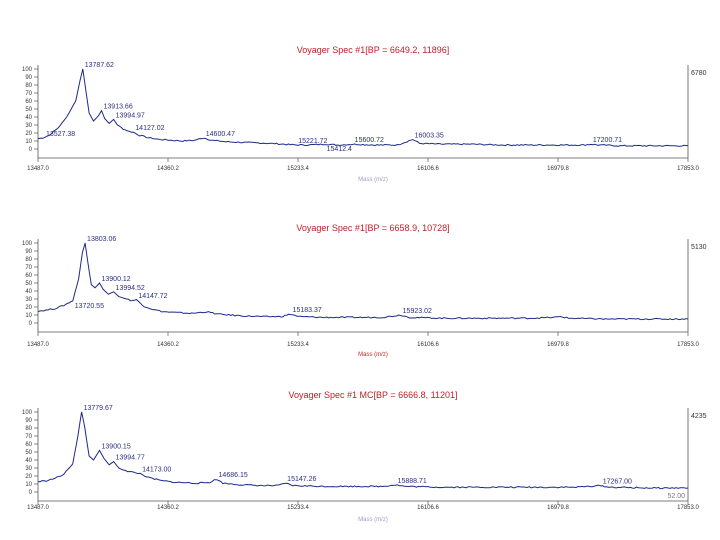 Image resolution: width=720 pixels, height=540 pixels. What do you see at coordinates (307, 310) in the screenshot?
I see `peak-label: 15183.37` at bounding box center [307, 310].